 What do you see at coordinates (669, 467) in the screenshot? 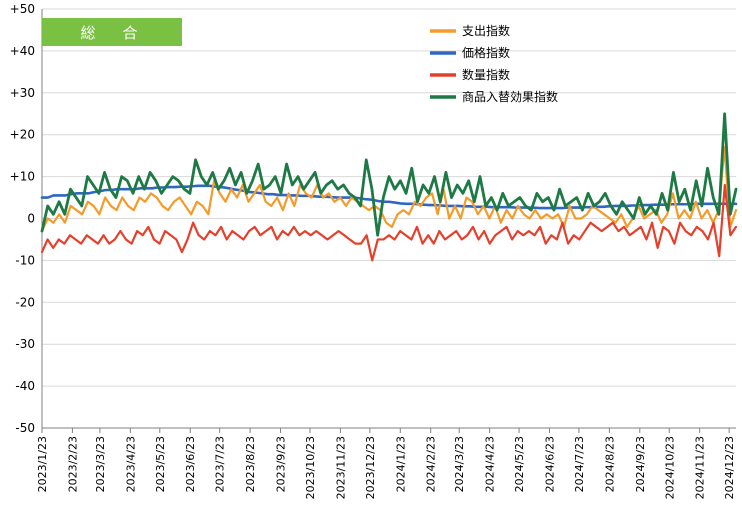
I see `x-tick-label: 2024/10/23` at bounding box center [669, 467].